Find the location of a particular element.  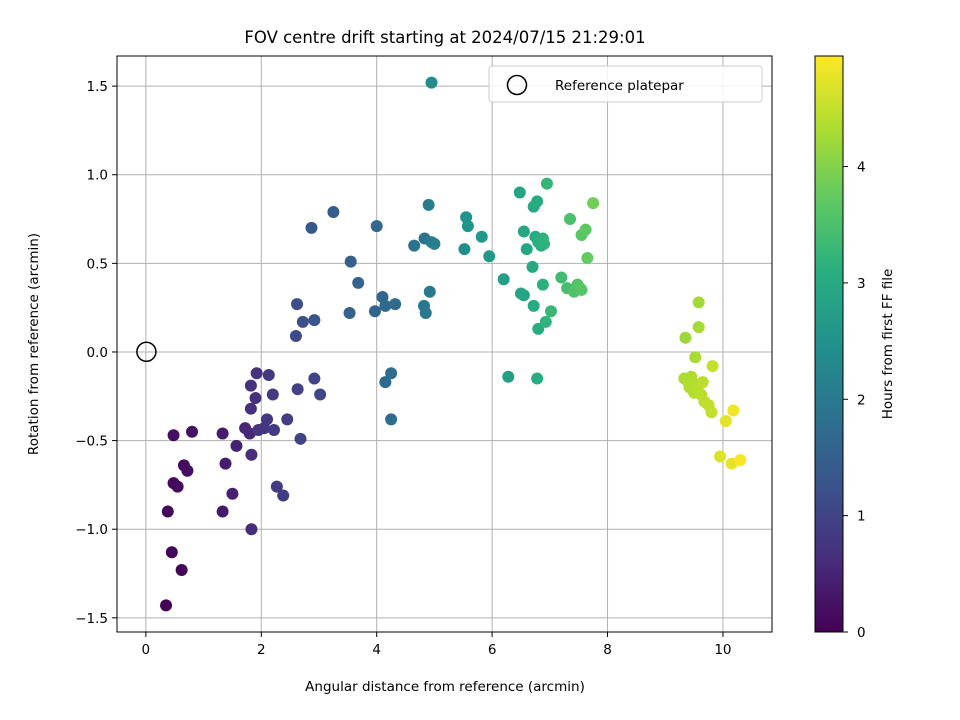

colorbar-gradient is located at coordinates (829, 344).